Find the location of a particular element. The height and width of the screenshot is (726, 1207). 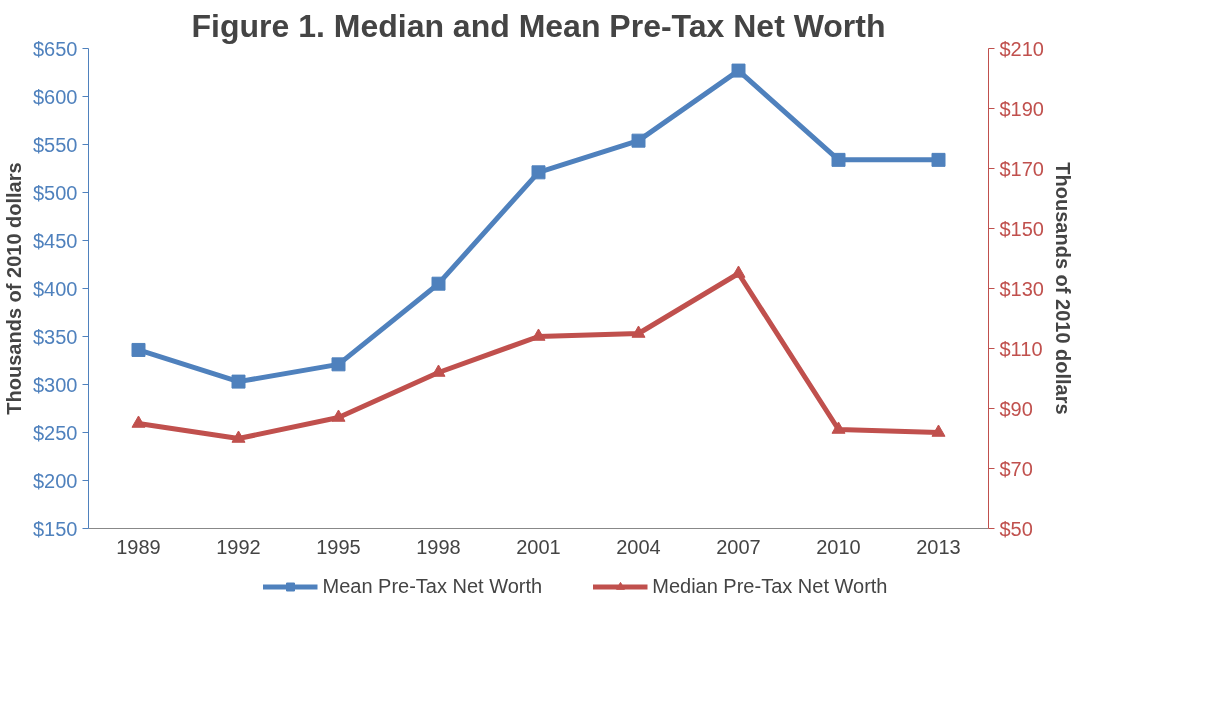

y-tick-label: $300 is located at coordinates (55, 384).